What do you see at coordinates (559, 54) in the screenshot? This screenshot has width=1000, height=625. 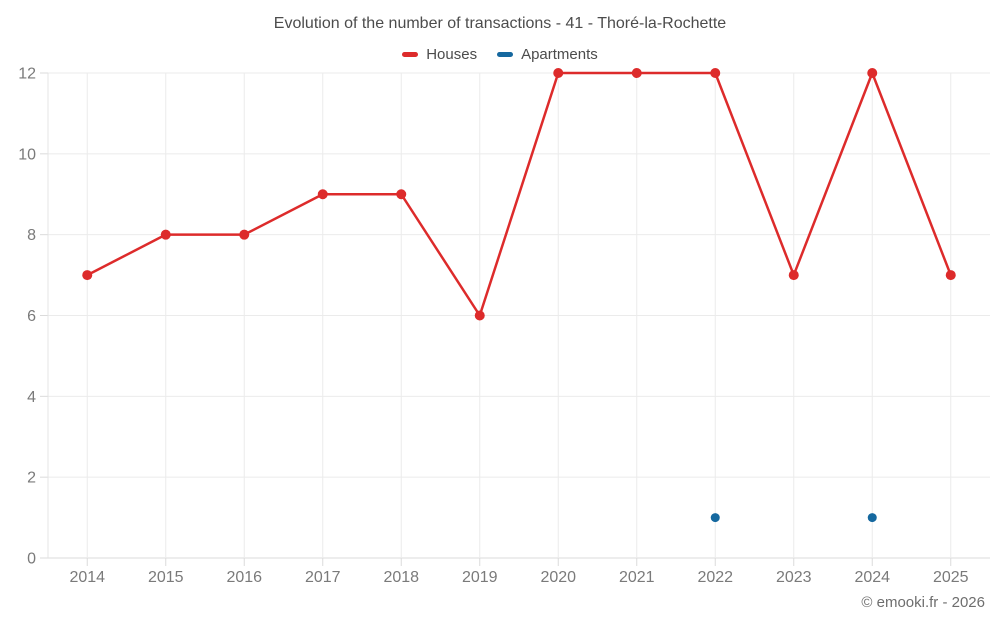 I see `apartments-legend-label: Apartments` at bounding box center [559, 54].